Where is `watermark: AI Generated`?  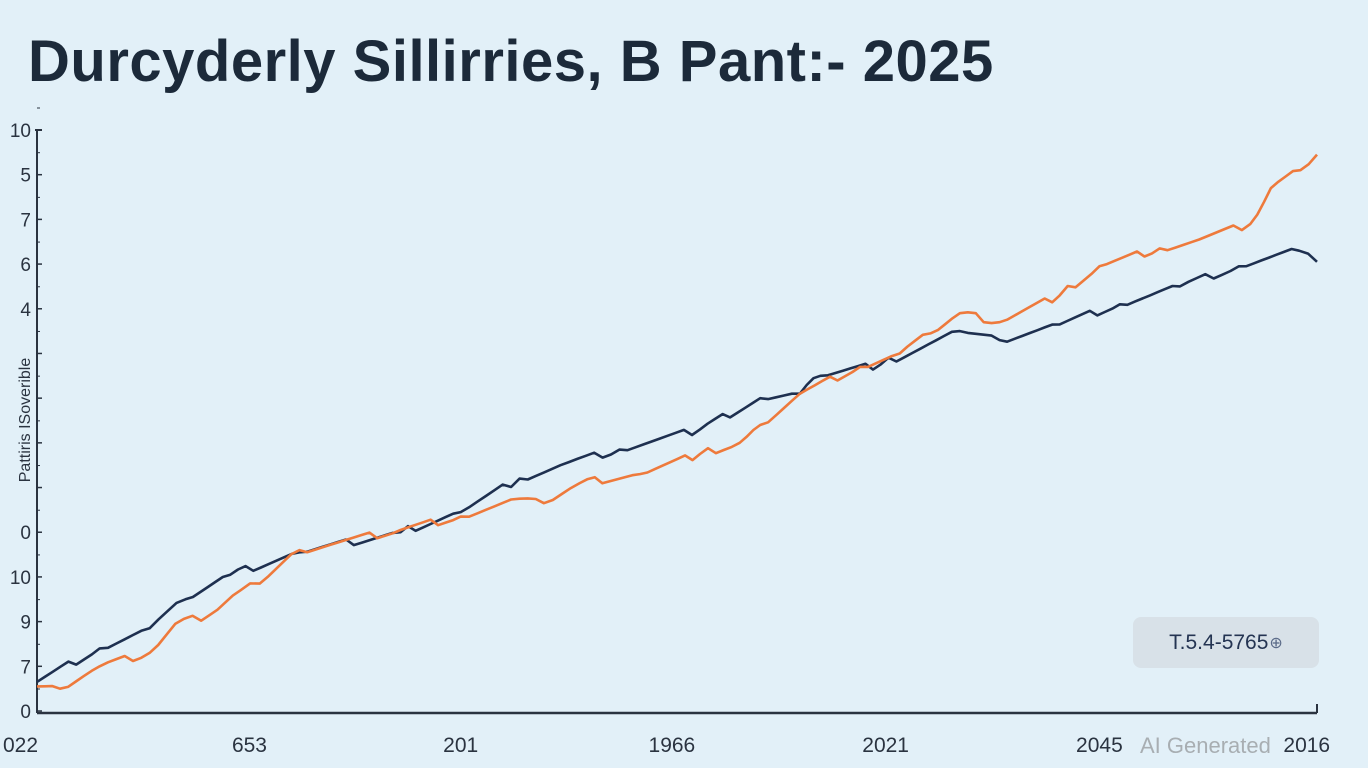
watermark: AI Generated is located at coordinates (1205, 745).